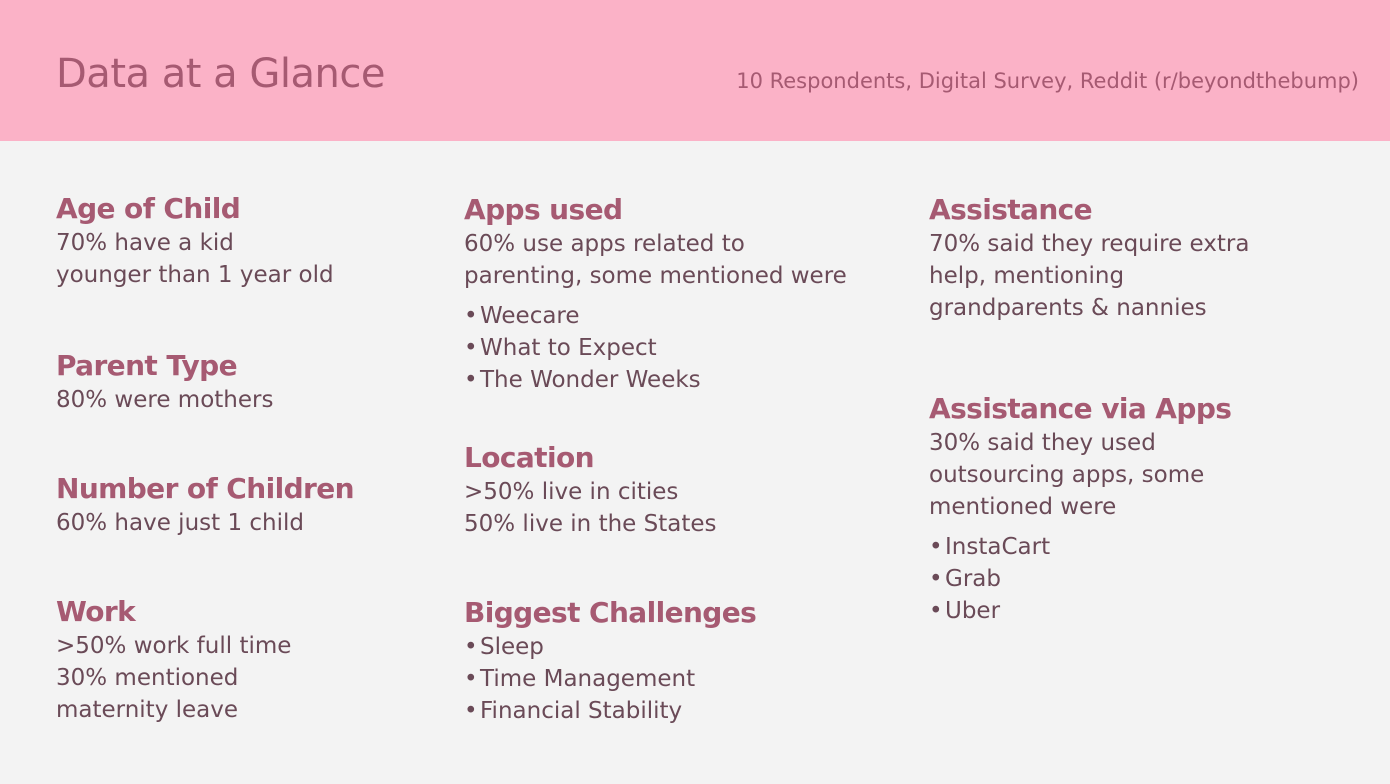 Image resolution: width=1390 pixels, height=784 pixels. I want to click on section-parent-type: Parent Type 80% were mothers, so click(164, 382).